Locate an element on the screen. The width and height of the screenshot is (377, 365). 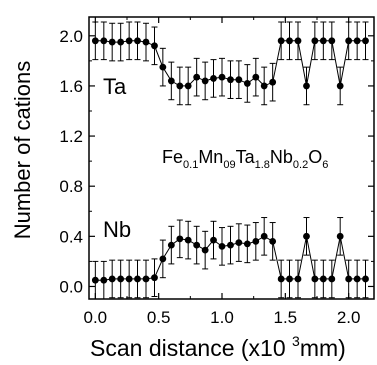
x-tick-label: 1.5 is located at coordinates (286, 317).